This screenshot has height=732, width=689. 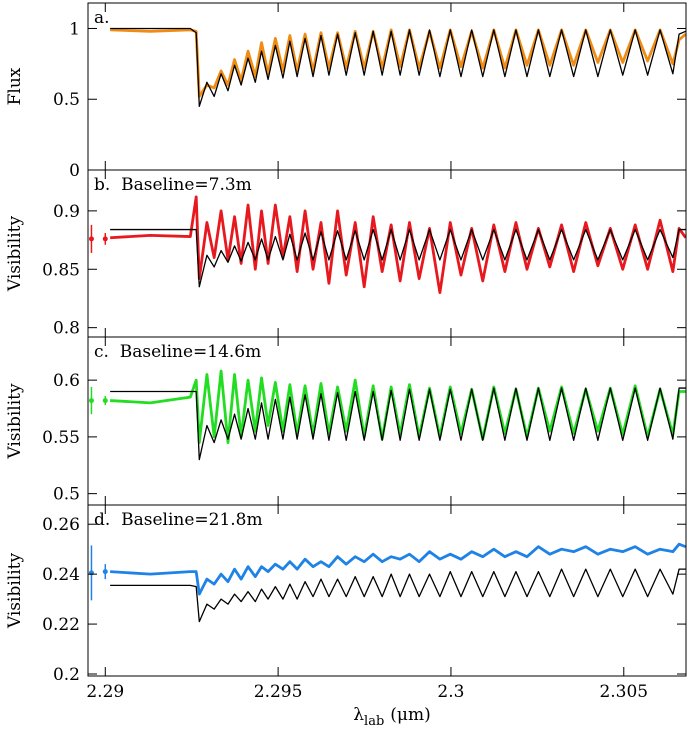 What do you see at coordinates (74, 171) in the screenshot?
I see `y-tick-label: 0` at bounding box center [74, 171].